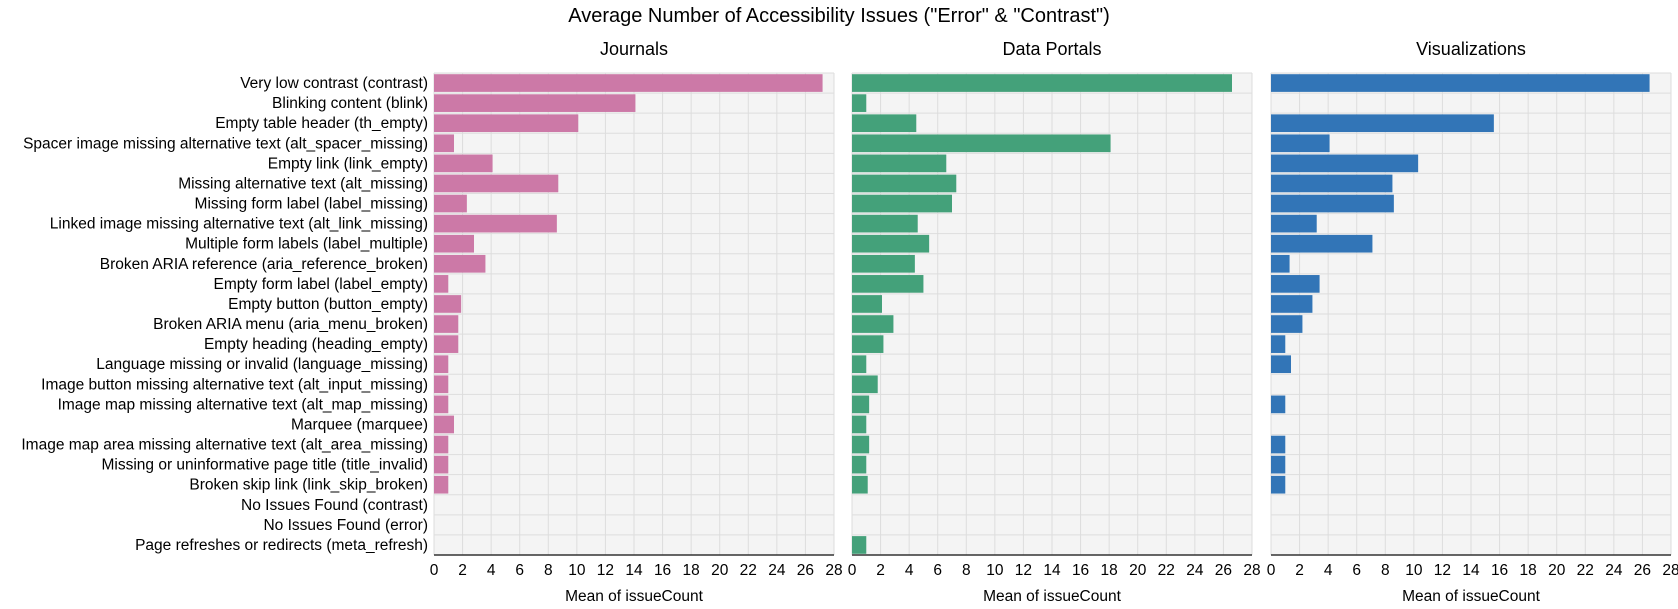  Describe the element at coordinates (1051, 49) in the screenshot. I see `panel-title: Data Portals` at that location.